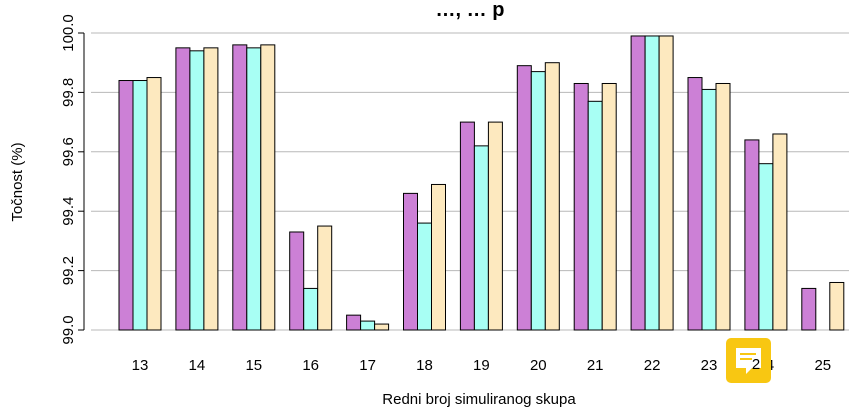  What do you see at coordinates (424, 365) in the screenshot?
I see `x-tick-label: 18` at bounding box center [424, 365].